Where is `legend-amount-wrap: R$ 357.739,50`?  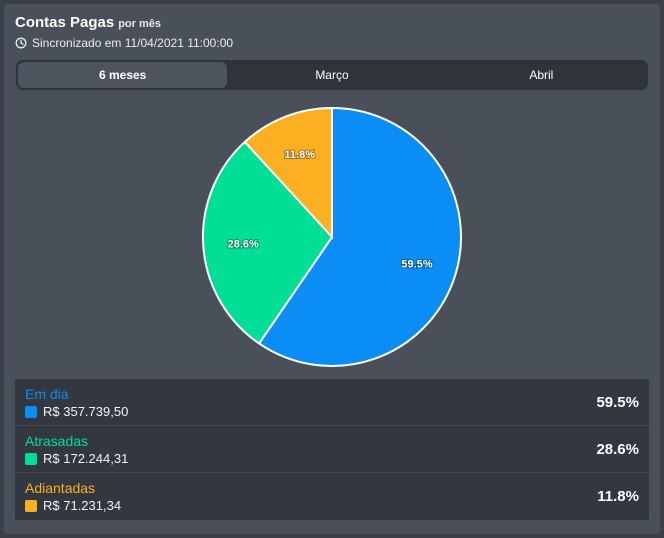 legend-amount-wrap: R$ 357.739,50 is located at coordinates (76, 411).